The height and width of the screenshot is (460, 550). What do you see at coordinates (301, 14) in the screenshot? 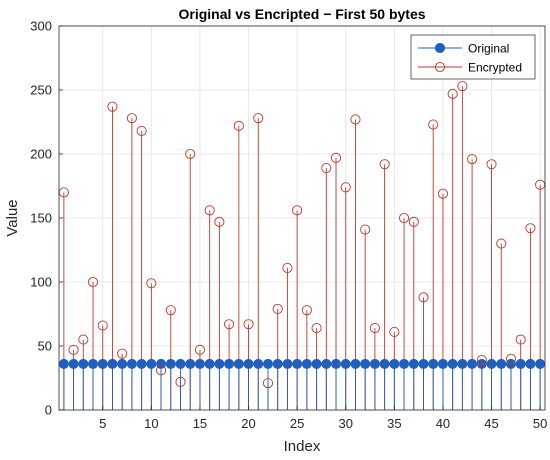
I see `chart-title: Original vs Encripted − First 50 bytes` at bounding box center [301, 14].